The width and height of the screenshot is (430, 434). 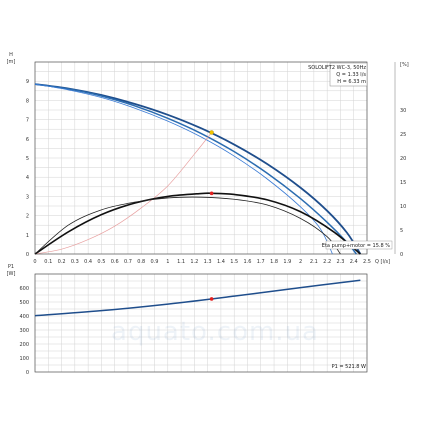 What do you see at coordinates (27, 197) in the screenshot?
I see `y-tick-label: 3` at bounding box center [27, 197].